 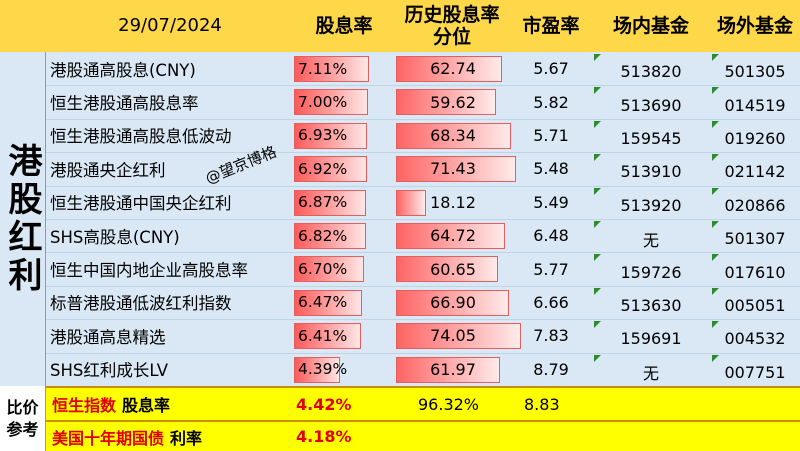 I want to click on pe-value: 5.67, so click(x=551, y=69).